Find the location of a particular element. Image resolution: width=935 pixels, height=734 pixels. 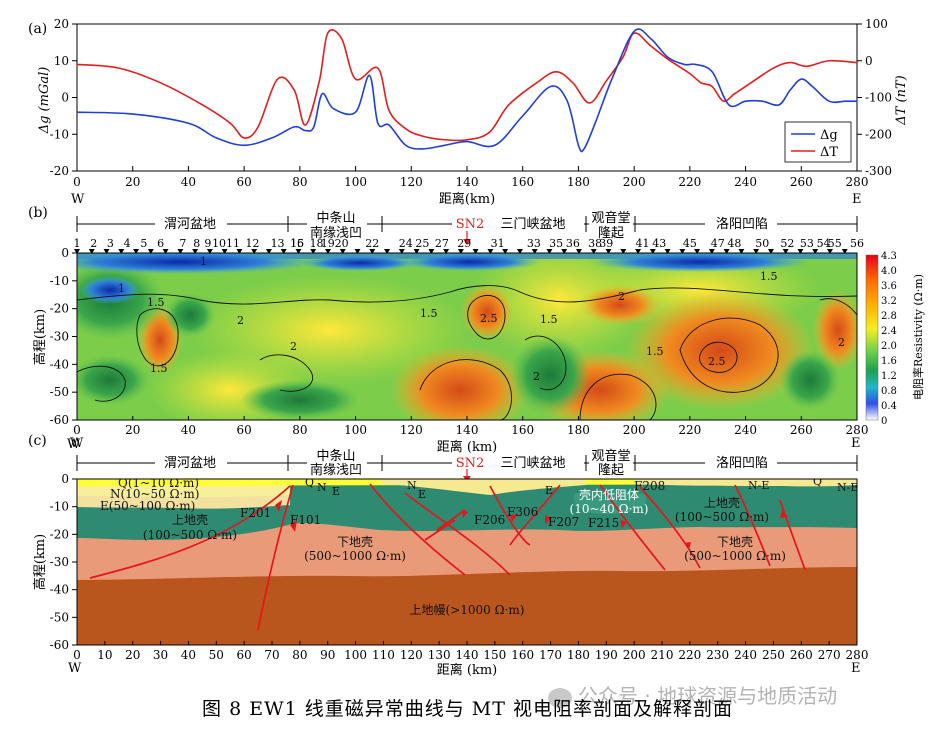

c-x-tick-label: 270 is located at coordinates (829, 655).